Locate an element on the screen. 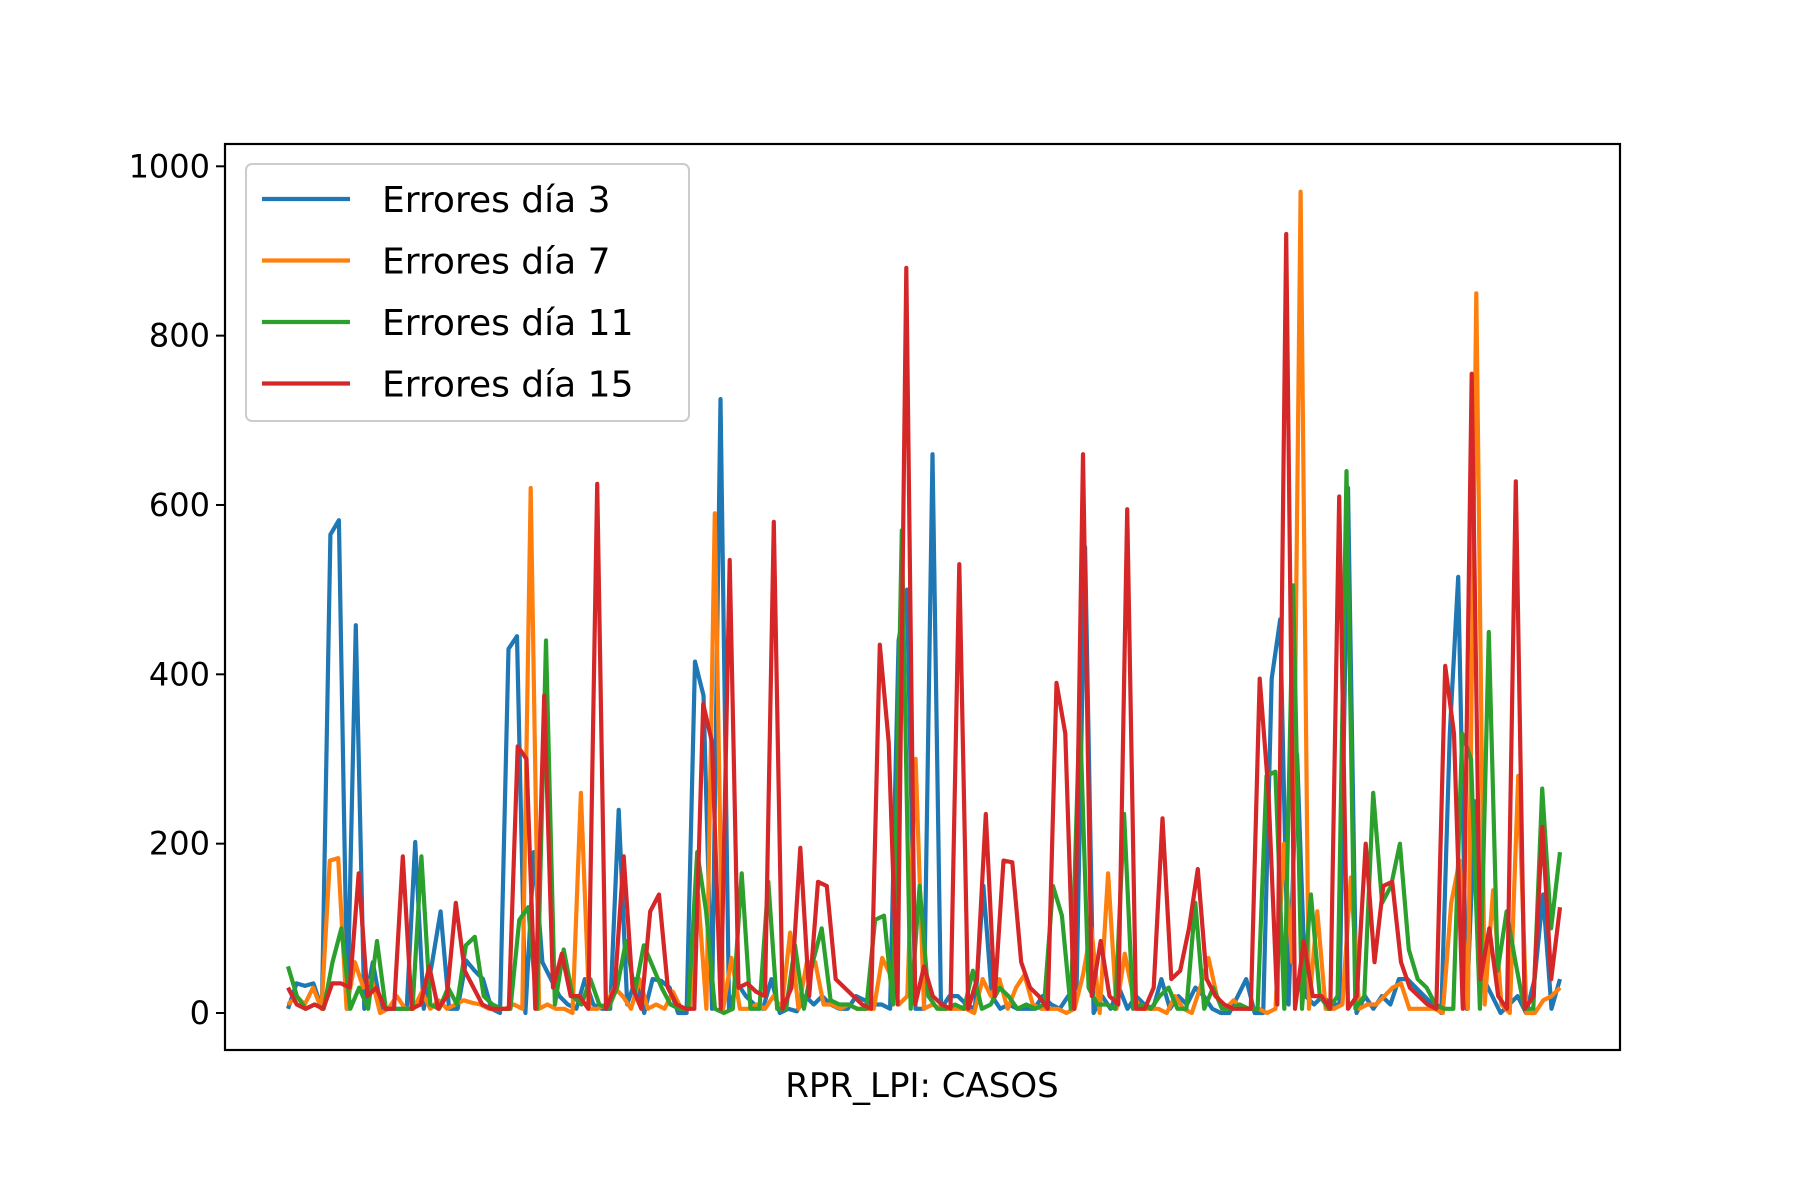 Image resolution: width=1800 pixels, height=1200 pixels. legend-label-1: Errores día 3 is located at coordinates (496, 200).